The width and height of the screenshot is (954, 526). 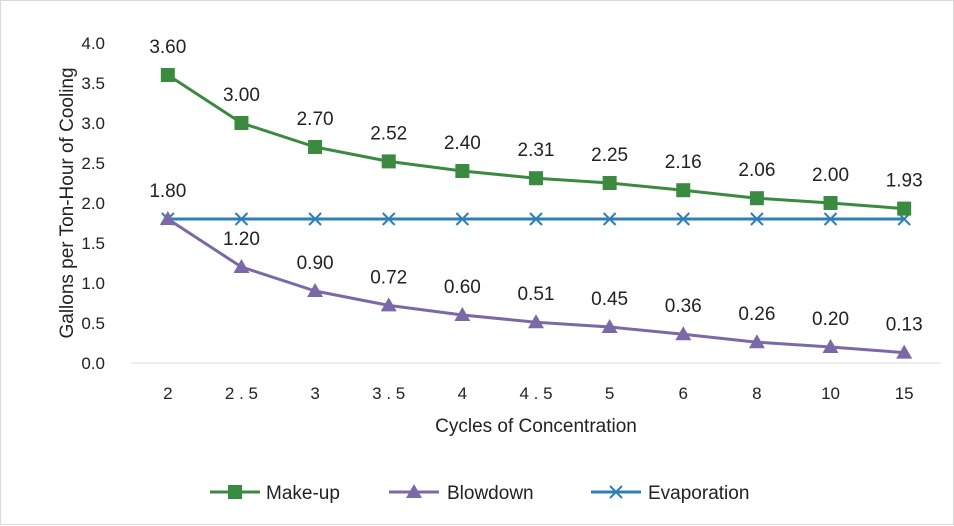 I want to click on data-label-make-up: 1.93, so click(x=904, y=181).